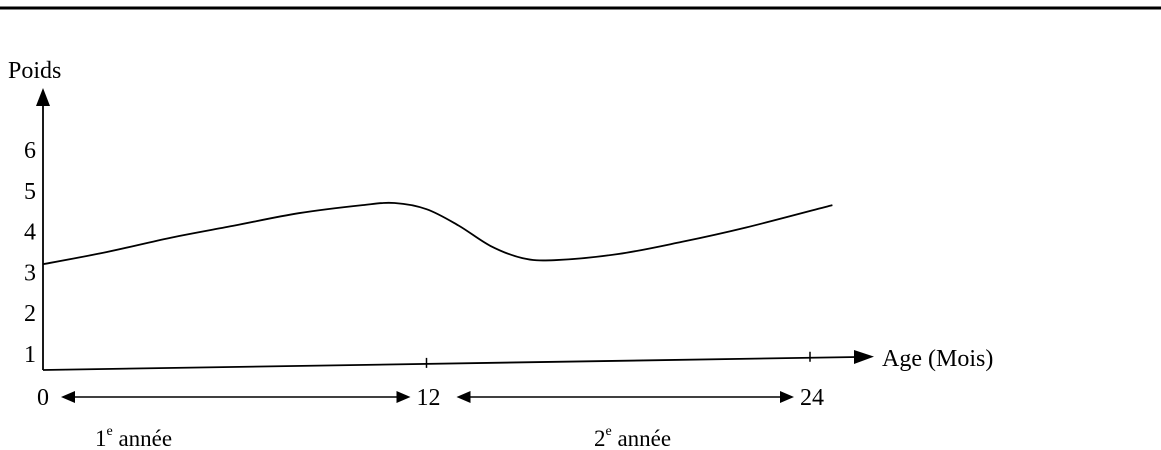 The width and height of the screenshot is (1161, 450). What do you see at coordinates (812, 398) in the screenshot?
I see `x-tick-label-24: 24` at bounding box center [812, 398].